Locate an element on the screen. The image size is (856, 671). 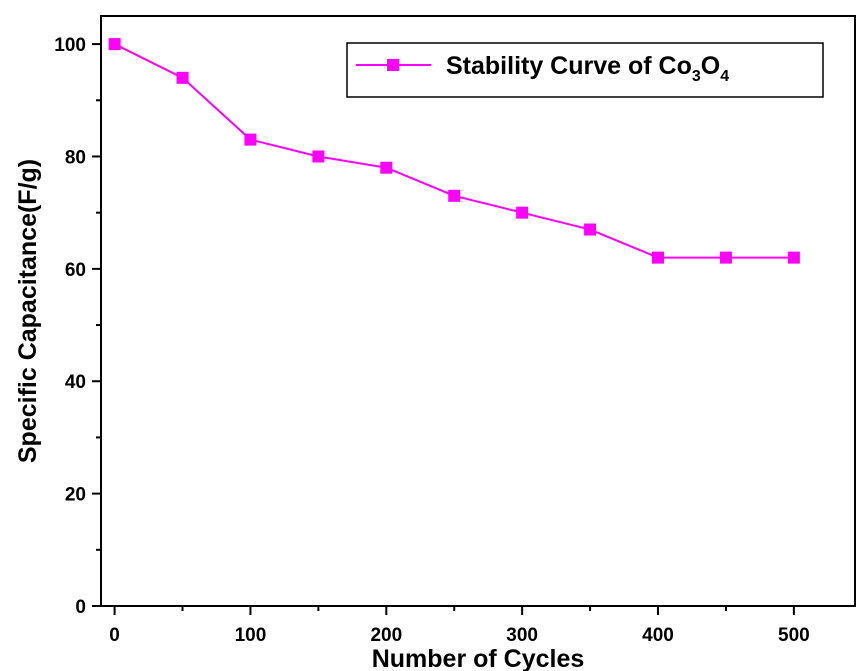
x-tick-label: 0 is located at coordinates (114, 635).